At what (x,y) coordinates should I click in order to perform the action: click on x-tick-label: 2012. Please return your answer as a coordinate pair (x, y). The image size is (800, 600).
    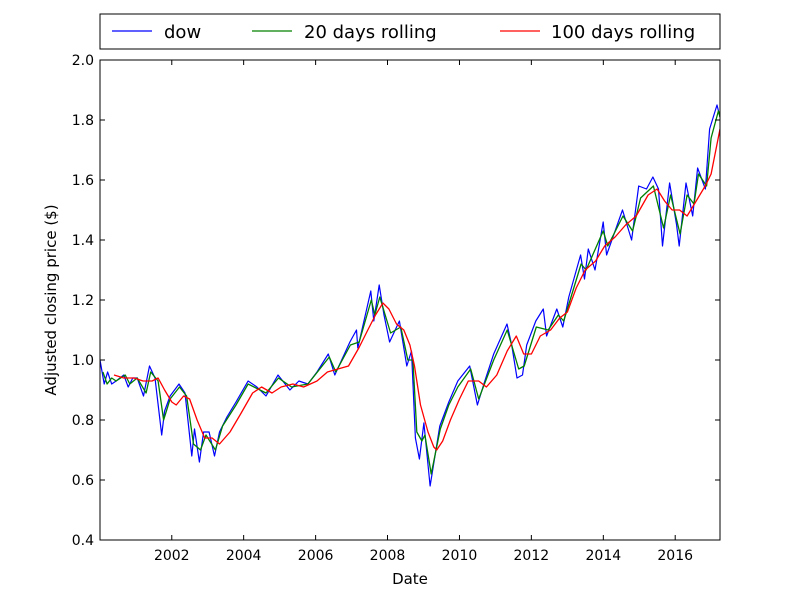
    Looking at the image, I should click on (532, 556).